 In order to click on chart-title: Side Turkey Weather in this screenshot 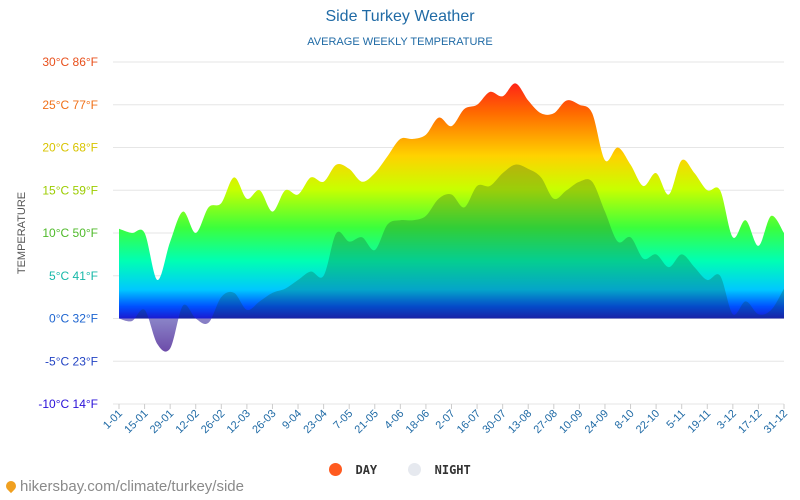, I will do `click(400, 16)`.